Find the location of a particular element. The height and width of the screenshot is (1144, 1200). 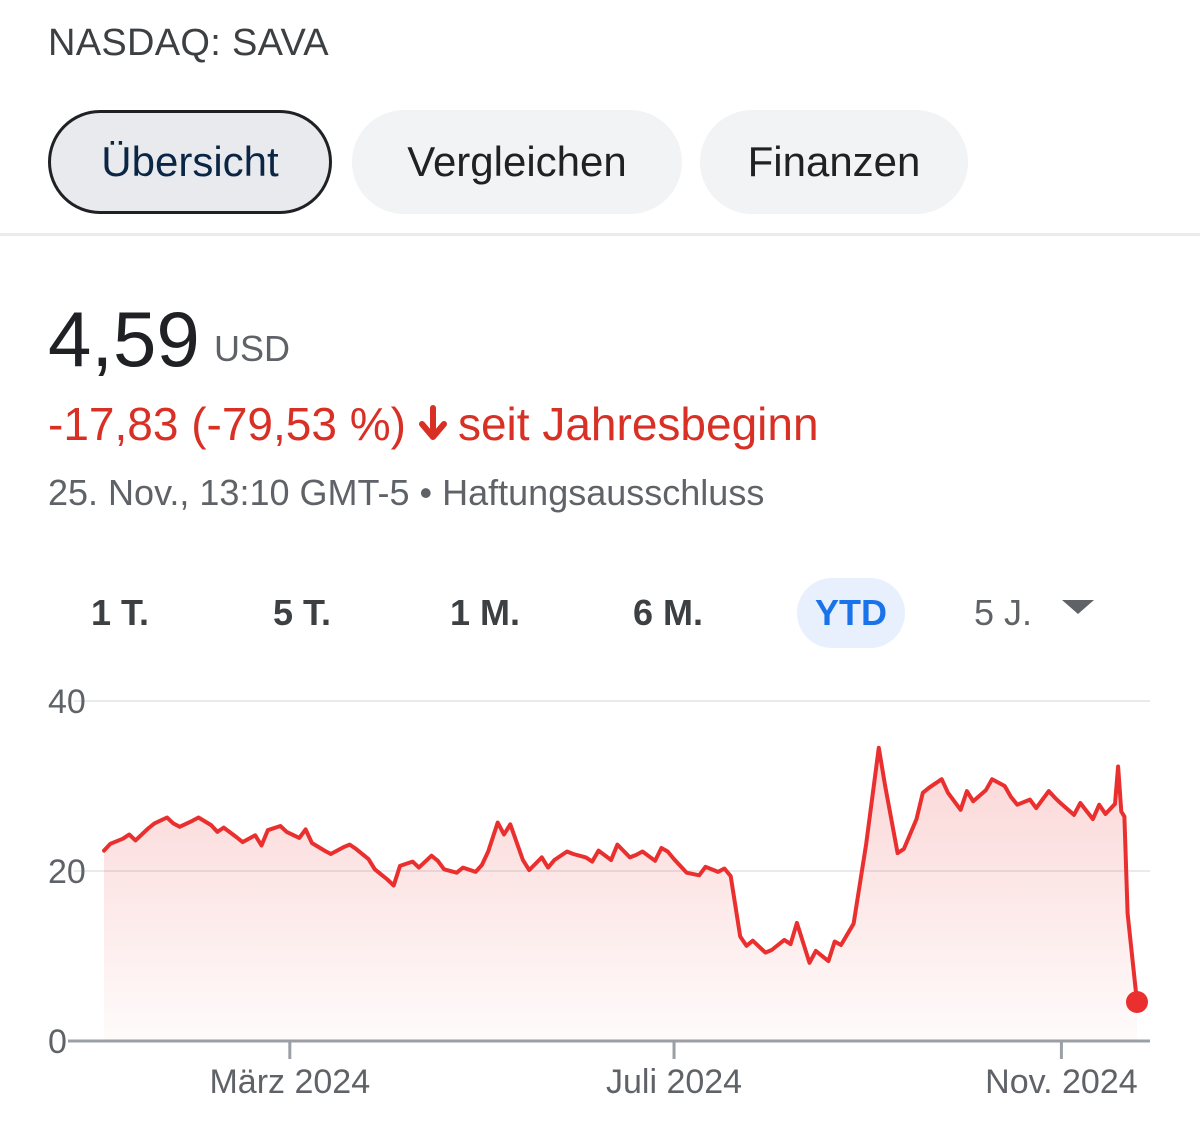

price-change: -17,83 (-79,53 %) is located at coordinates (227, 424).